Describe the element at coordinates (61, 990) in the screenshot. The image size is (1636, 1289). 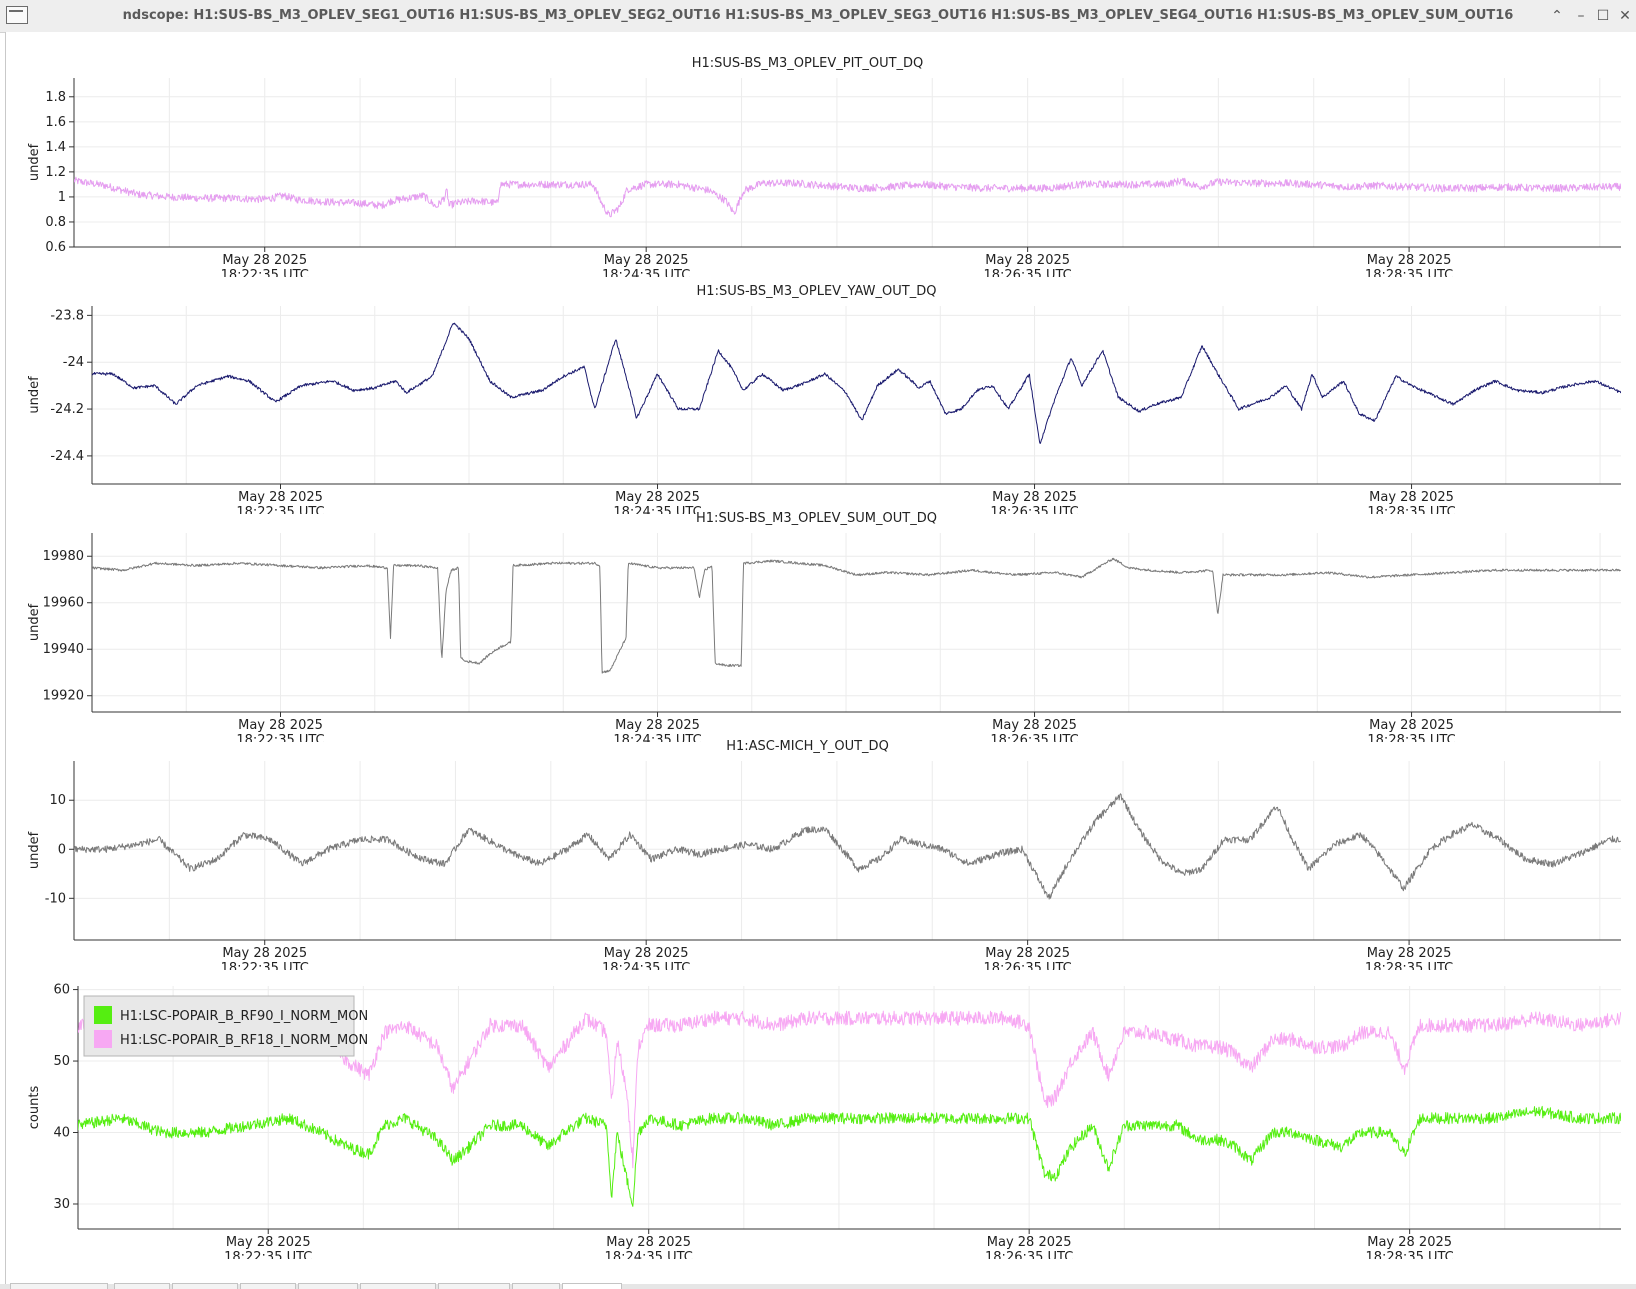
I see `y-tick-label: 60` at that location.